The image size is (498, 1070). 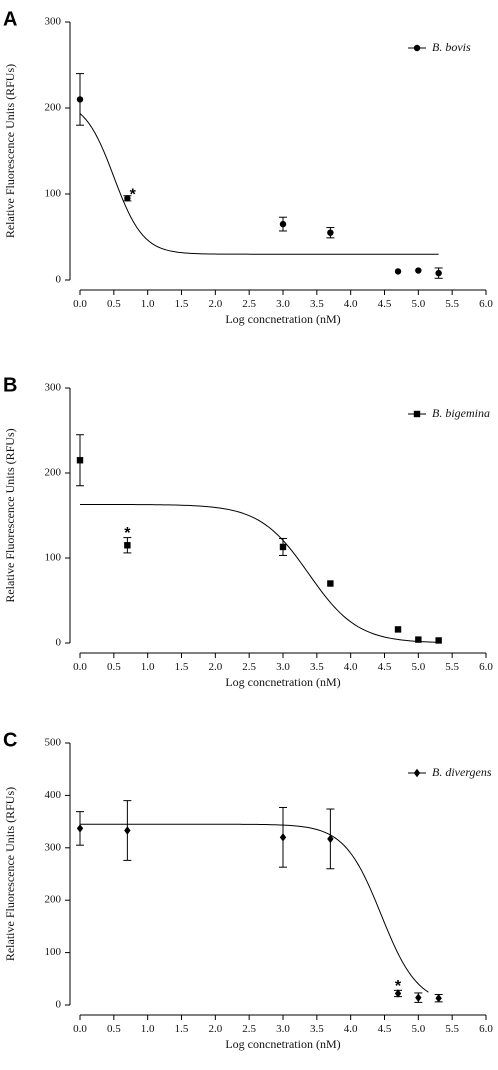 What do you see at coordinates (10, 385) in the screenshot?
I see `panel-letter: B` at bounding box center [10, 385].